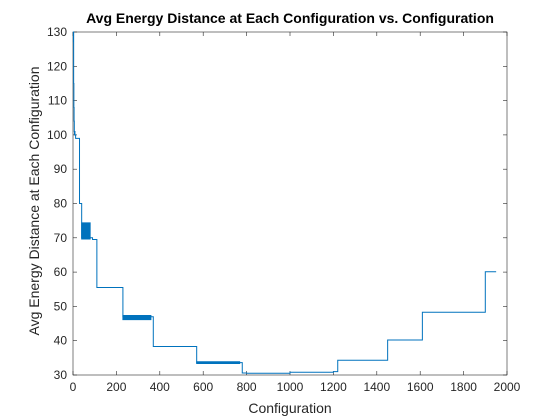 The width and height of the screenshot is (560, 420). Describe the element at coordinates (61, 306) in the screenshot. I see `y-tick-label: 50` at that location.